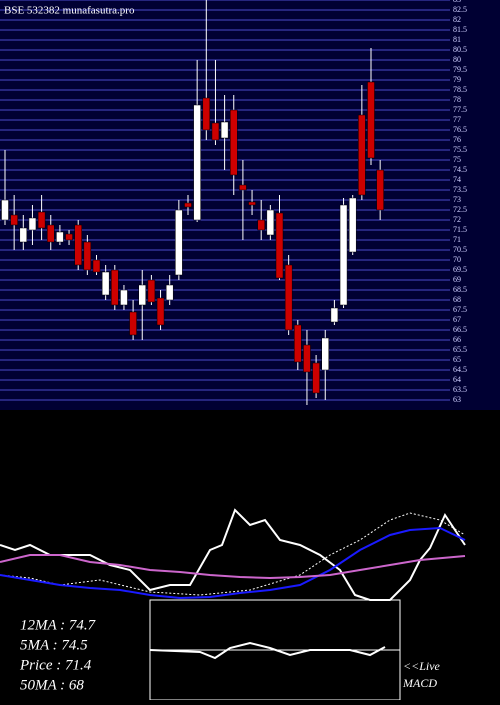 Image resolution: width=500 pixels, height=705 pixels. Describe the element at coordinates (457, 39) in the screenshot. I see `y-tick-label: 81` at that location.